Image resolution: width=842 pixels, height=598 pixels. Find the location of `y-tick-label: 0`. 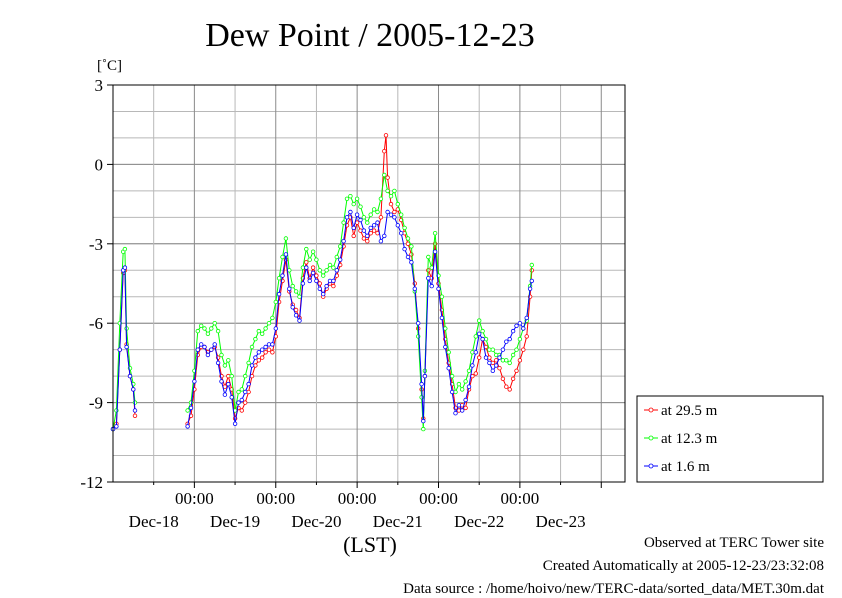

y-tick-label: 0 is located at coordinates (99, 164).